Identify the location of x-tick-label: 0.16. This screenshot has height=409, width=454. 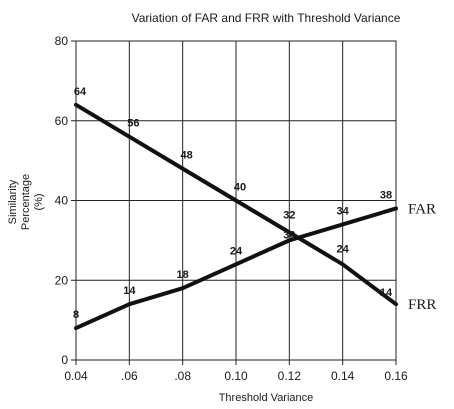
(396, 376).